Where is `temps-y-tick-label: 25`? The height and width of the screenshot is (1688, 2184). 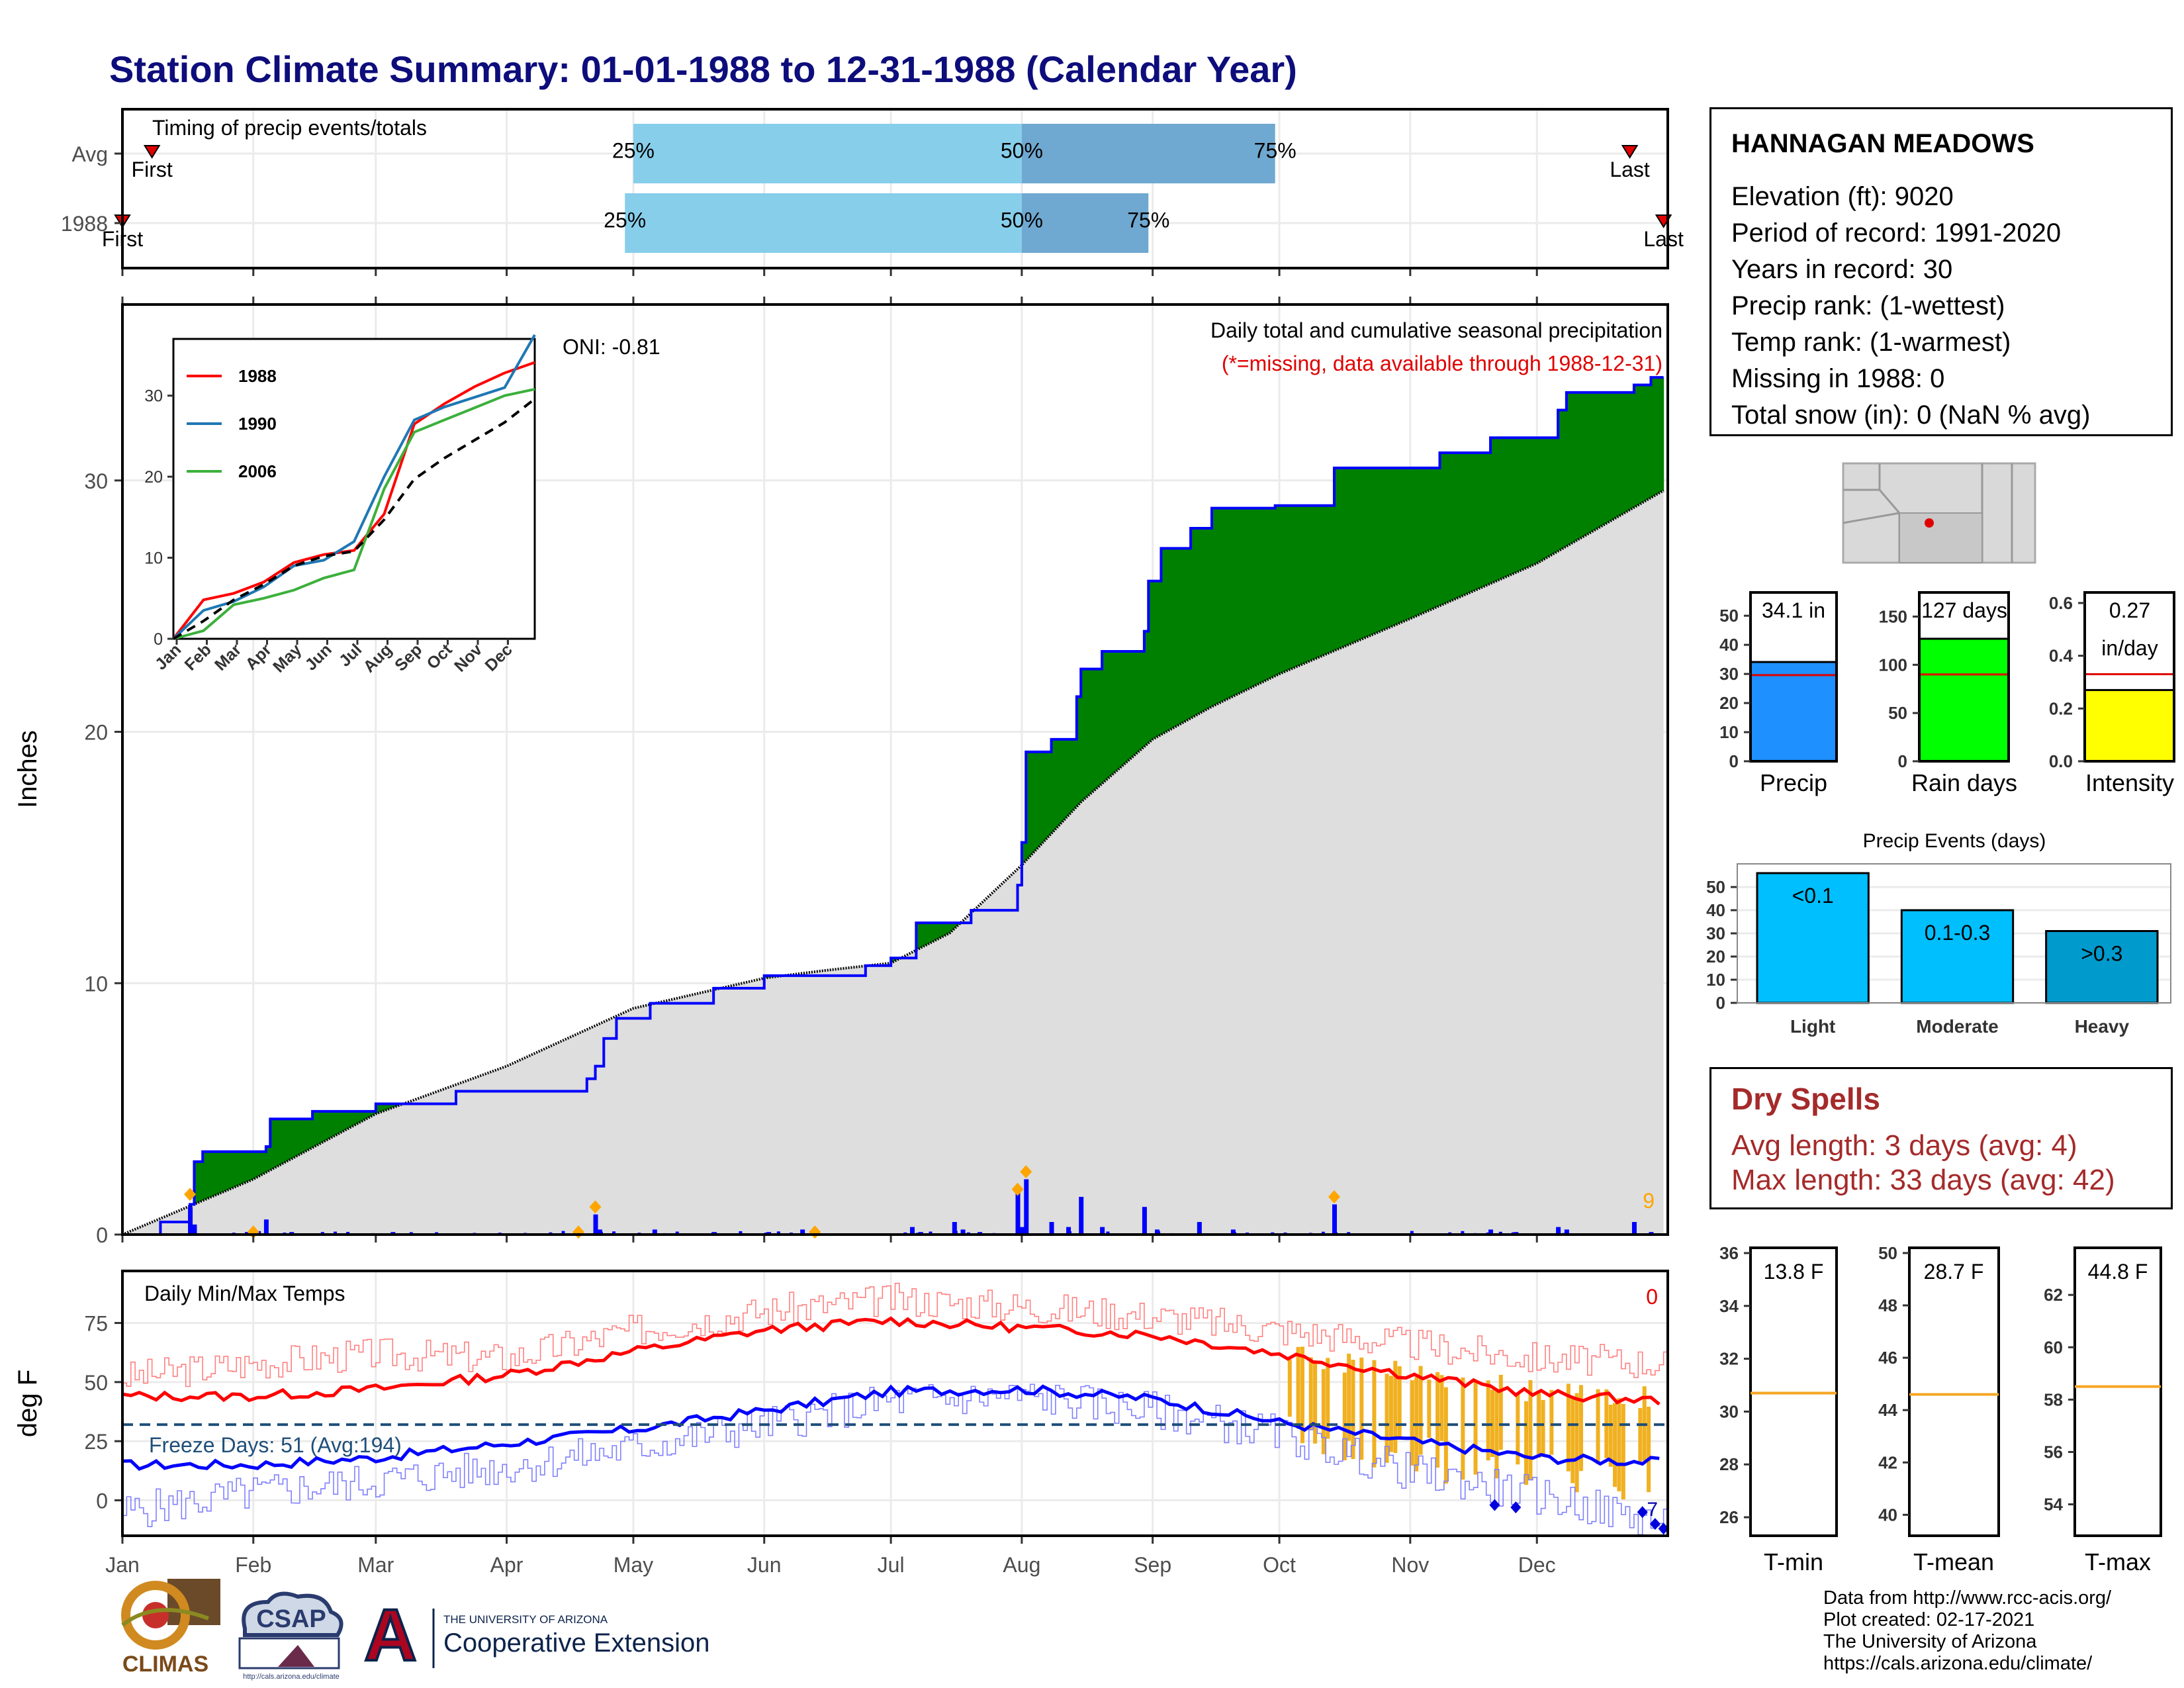 temps-y-tick-label: 25 is located at coordinates (96, 1442).